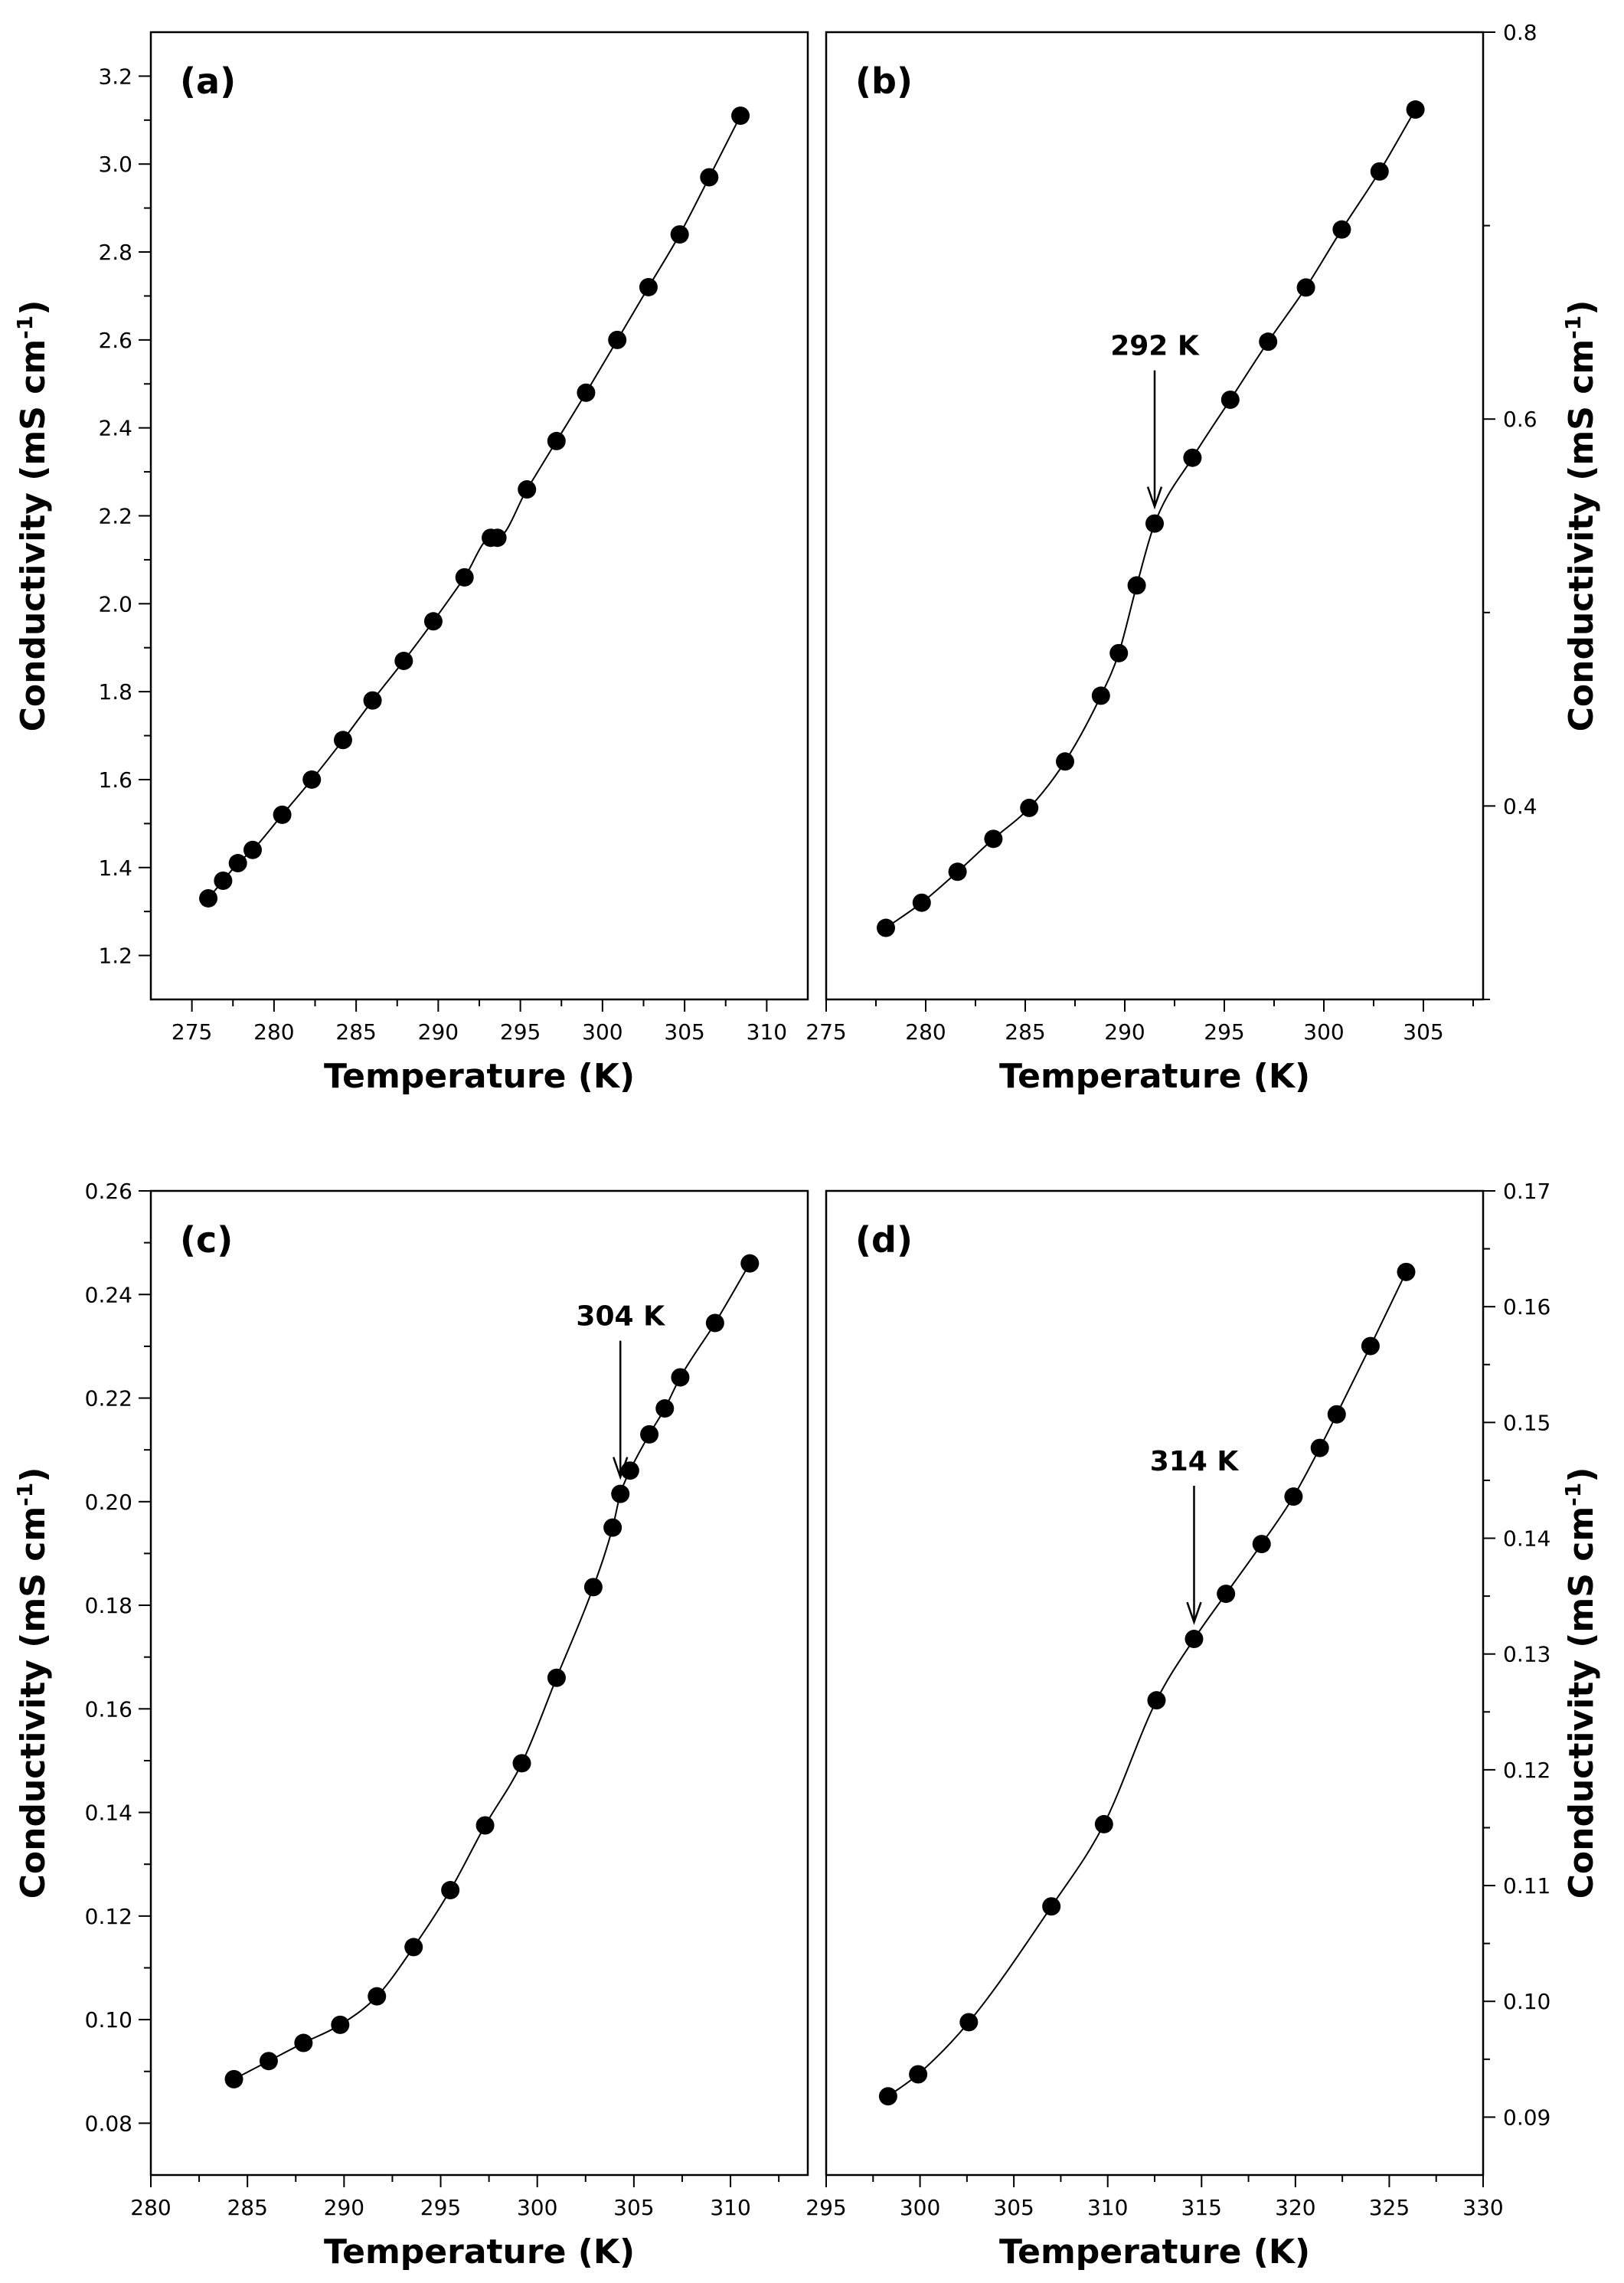  Describe the element at coordinates (1527, 1191) in the screenshot. I see `y-tick-label: 0.17` at that location.